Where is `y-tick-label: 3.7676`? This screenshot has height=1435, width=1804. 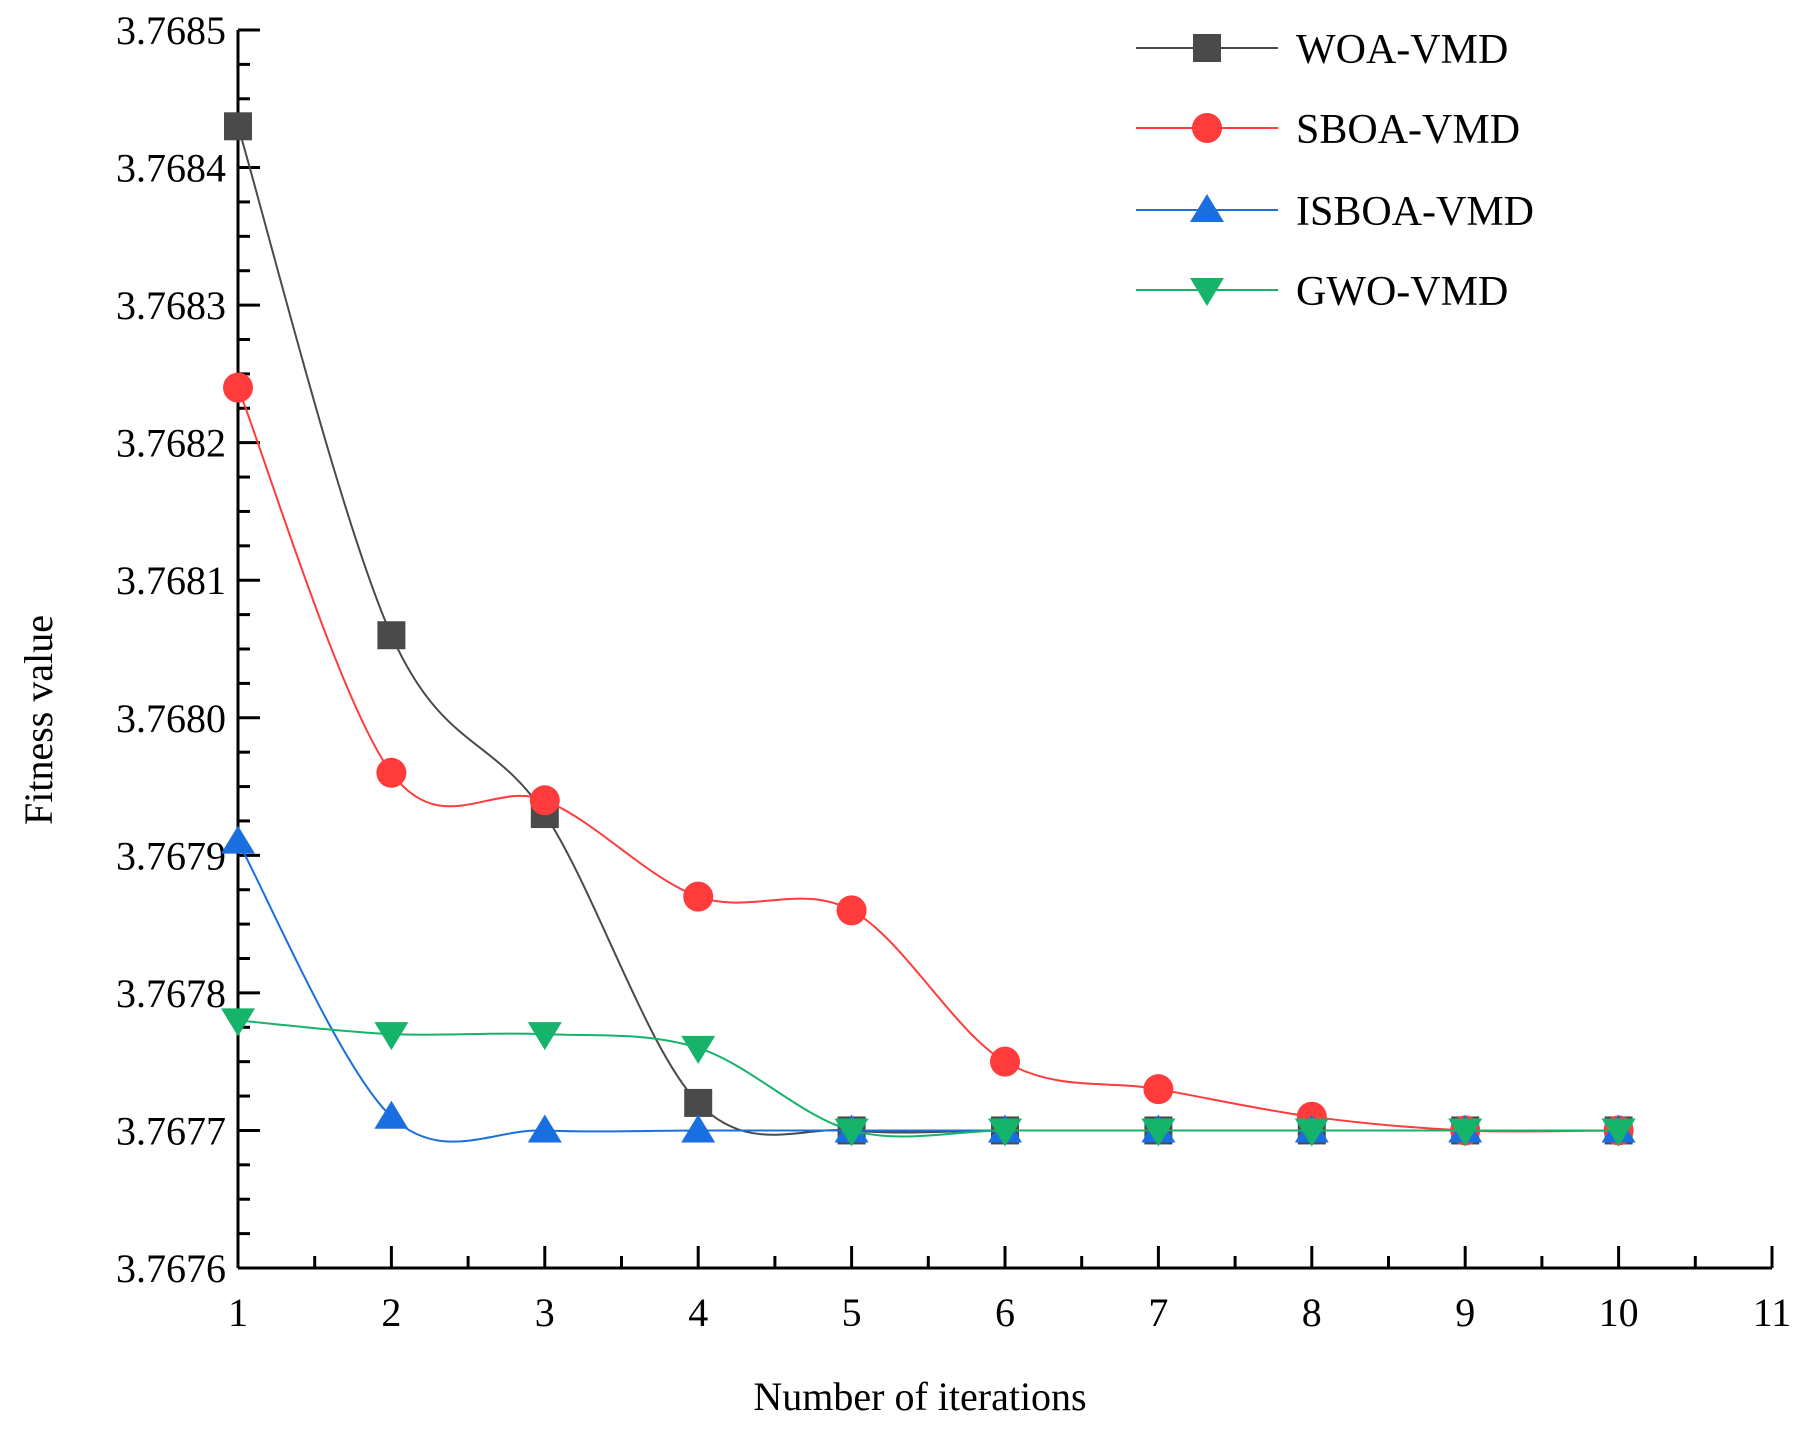 y-tick-label: 3.7676 is located at coordinates (171, 1268).